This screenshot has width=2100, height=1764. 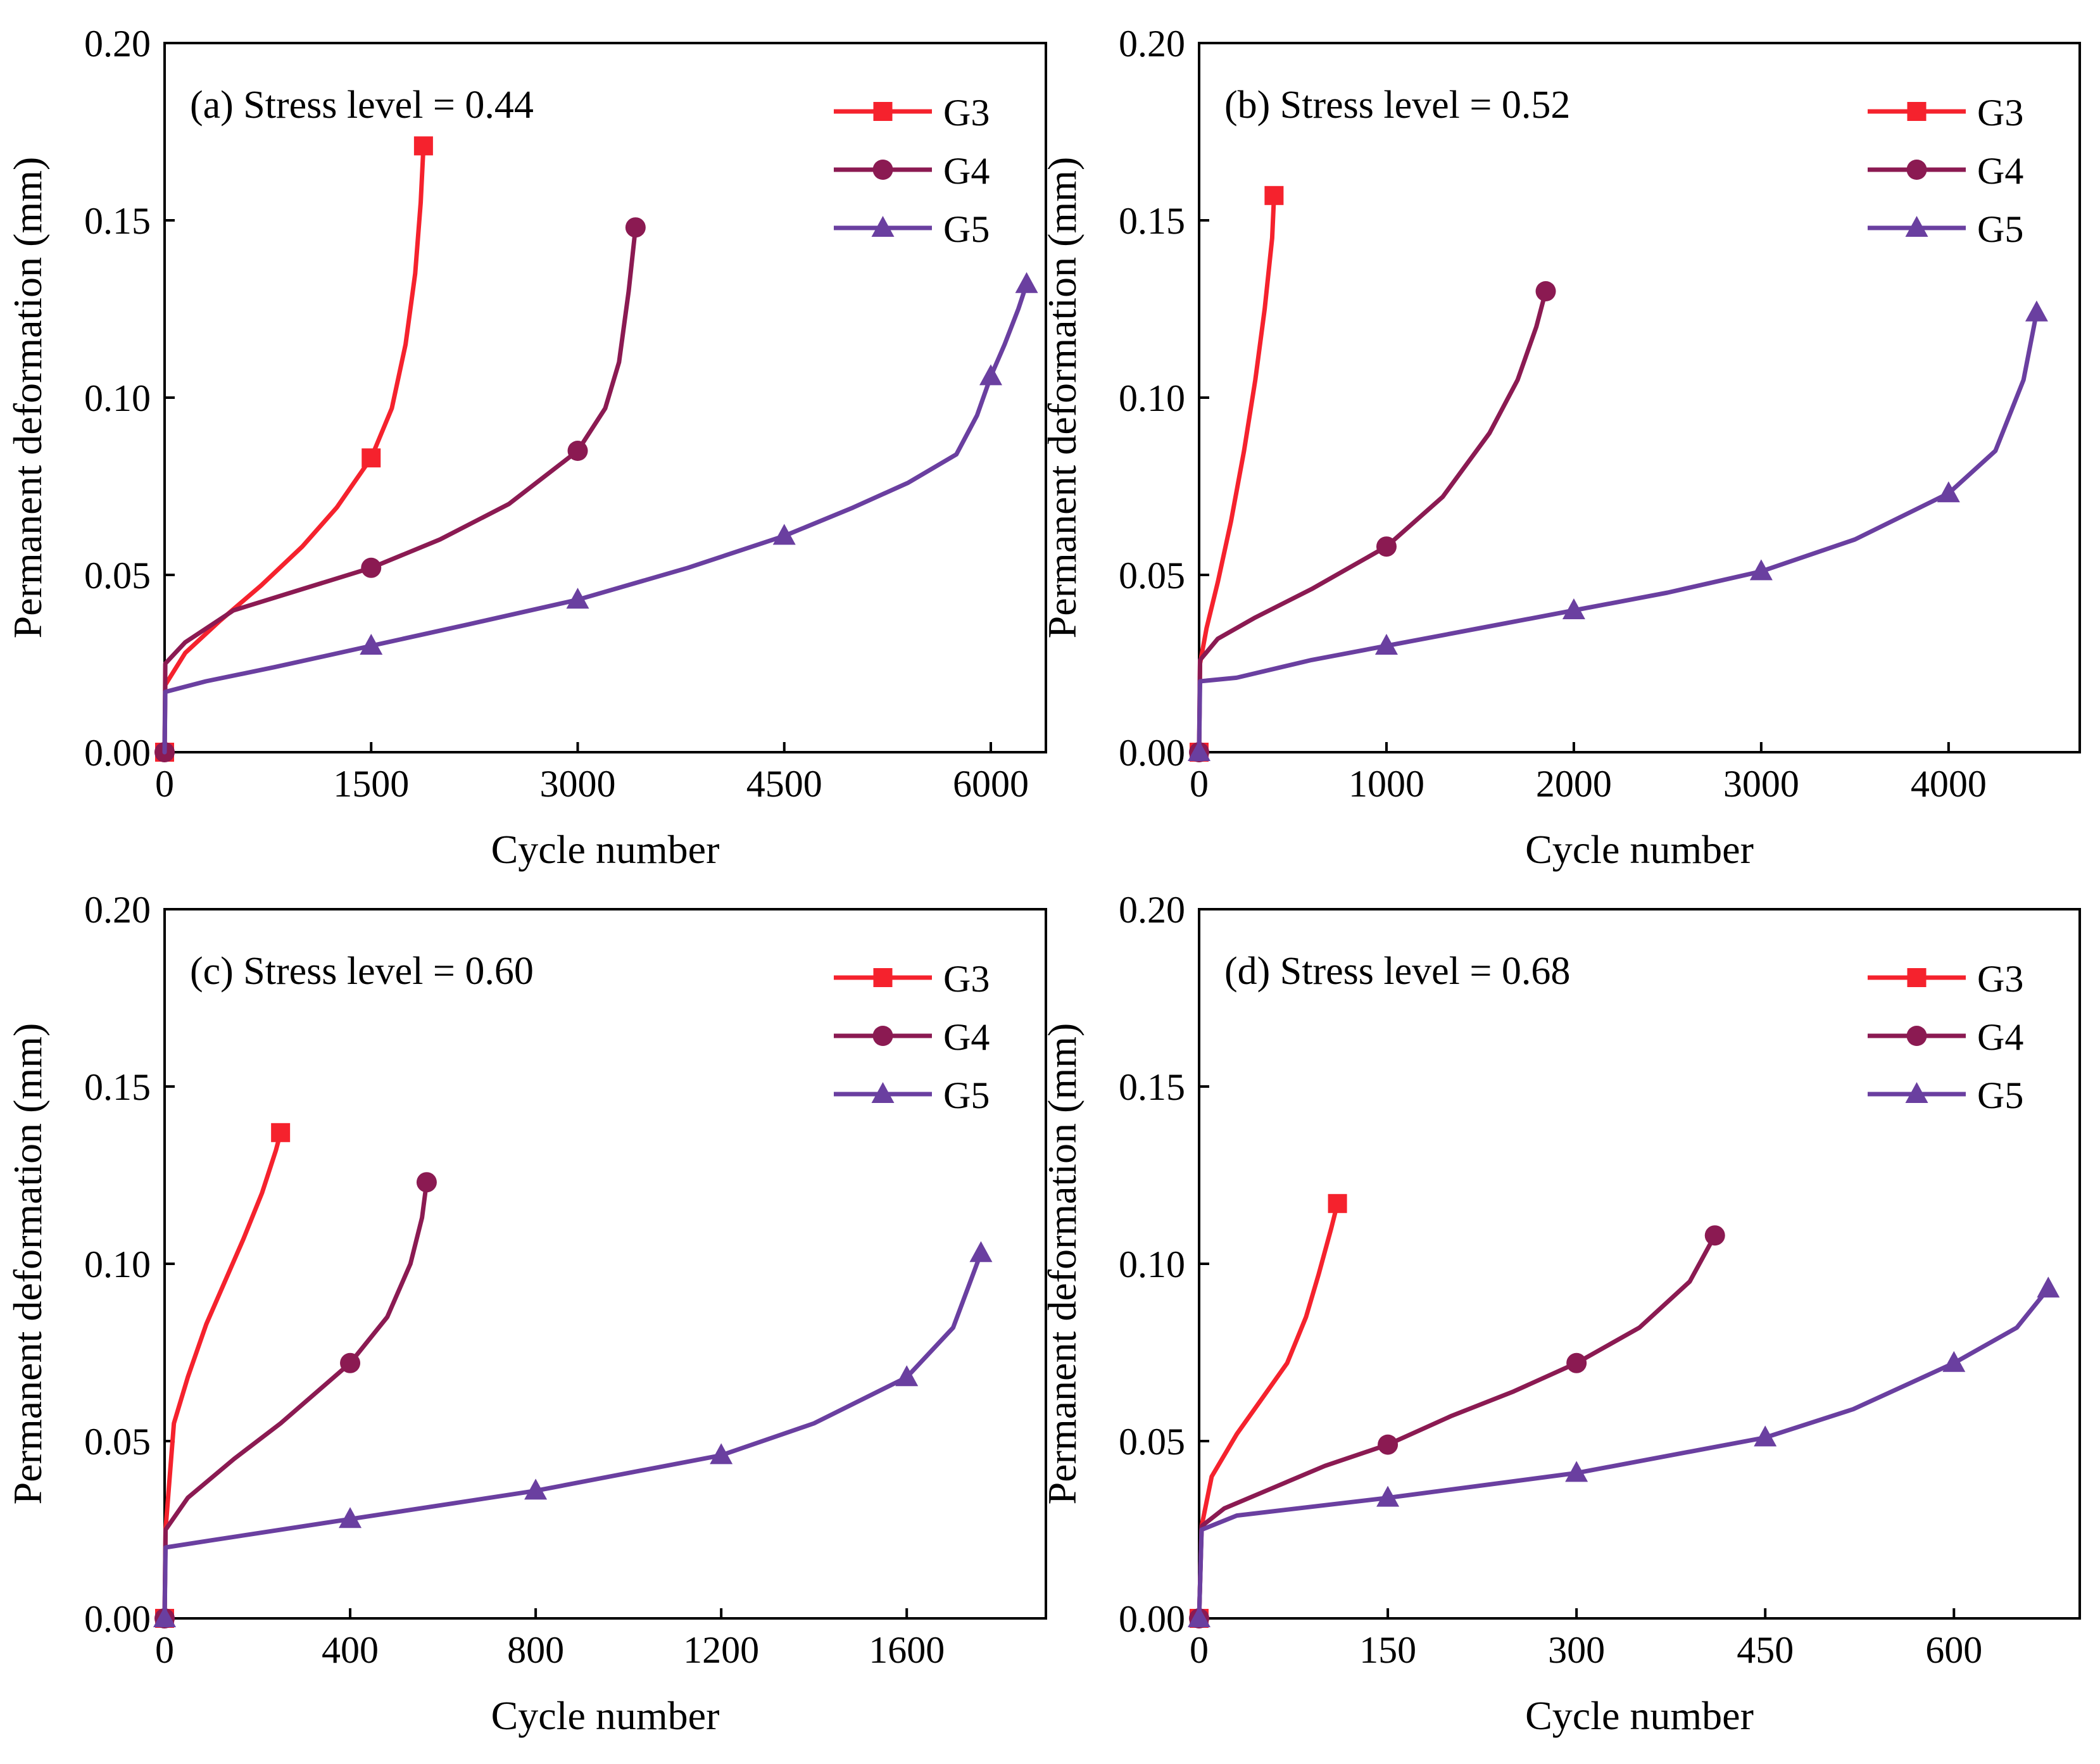 What do you see at coordinates (907, 1650) in the screenshot?
I see `x-tick-label: 1600` at bounding box center [907, 1650].